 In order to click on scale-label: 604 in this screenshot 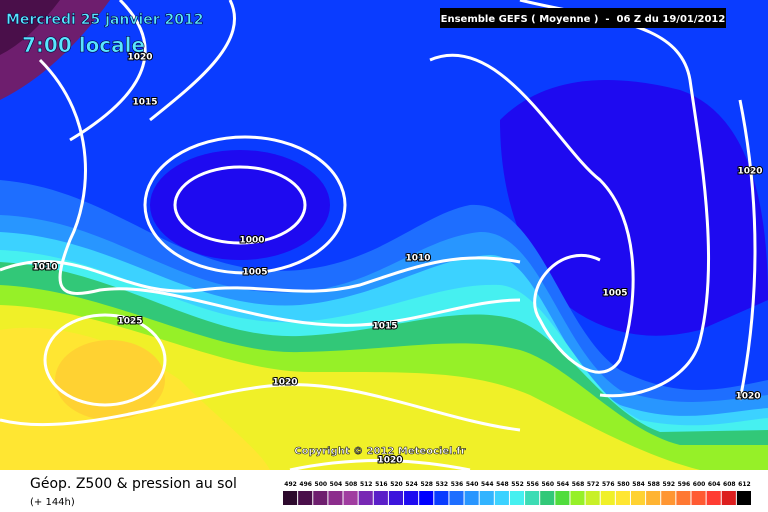, I will do `click(714, 484)`.